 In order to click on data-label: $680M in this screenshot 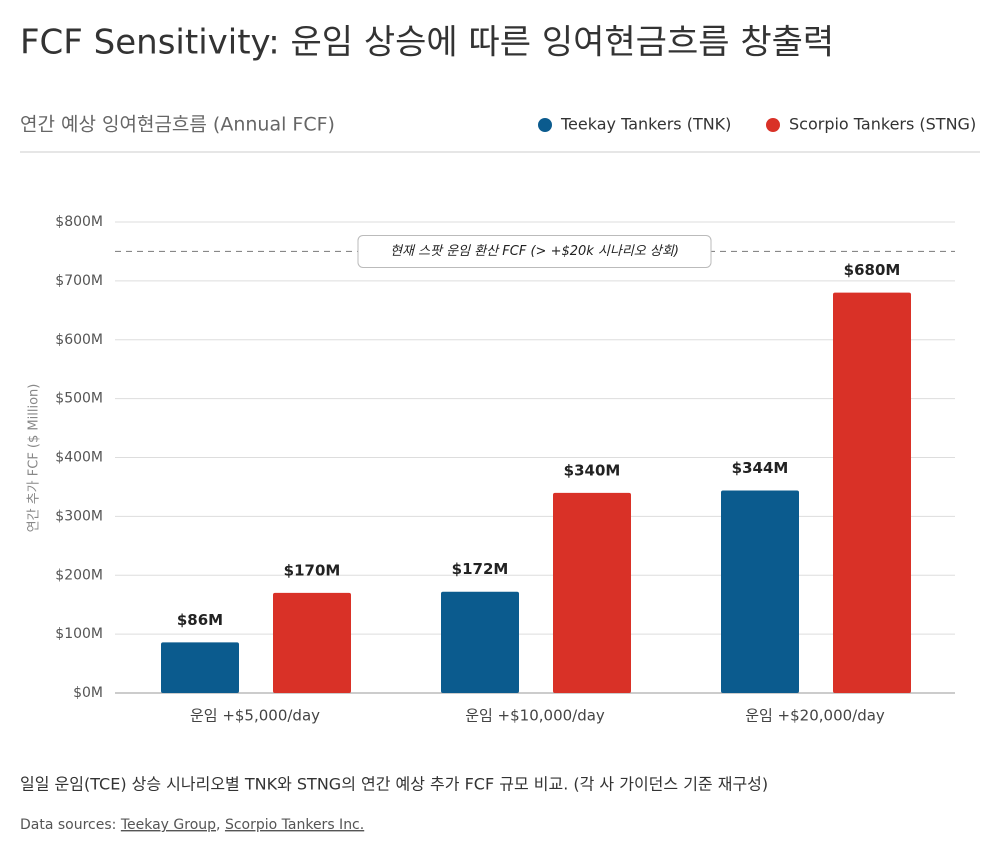, I will do `click(872, 270)`.